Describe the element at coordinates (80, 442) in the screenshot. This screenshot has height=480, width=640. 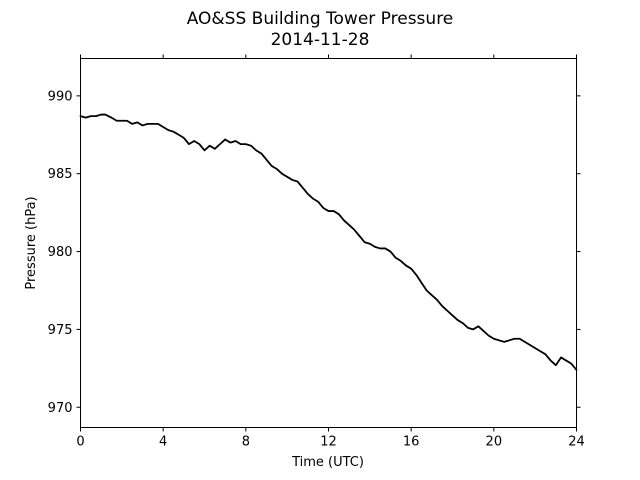
I see `x-tick-label: 0` at that location.